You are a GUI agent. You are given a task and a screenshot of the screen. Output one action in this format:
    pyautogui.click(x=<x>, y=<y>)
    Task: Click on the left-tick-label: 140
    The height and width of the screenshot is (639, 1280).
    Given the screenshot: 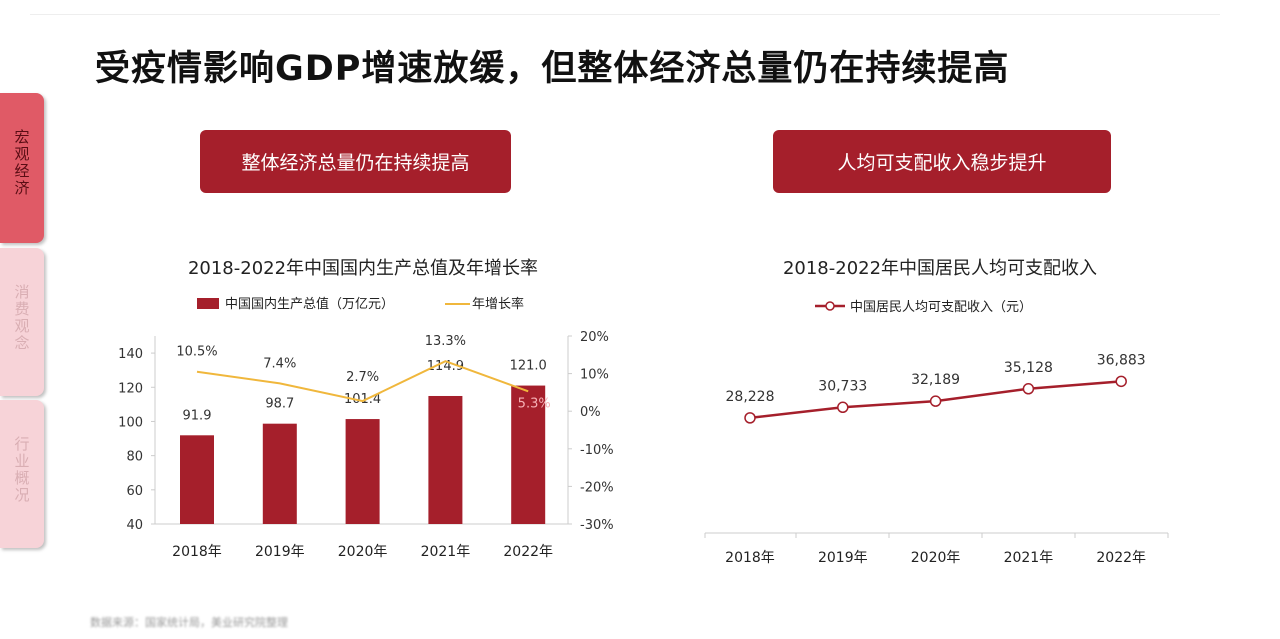 What is the action you would take?
    pyautogui.click(x=130, y=354)
    